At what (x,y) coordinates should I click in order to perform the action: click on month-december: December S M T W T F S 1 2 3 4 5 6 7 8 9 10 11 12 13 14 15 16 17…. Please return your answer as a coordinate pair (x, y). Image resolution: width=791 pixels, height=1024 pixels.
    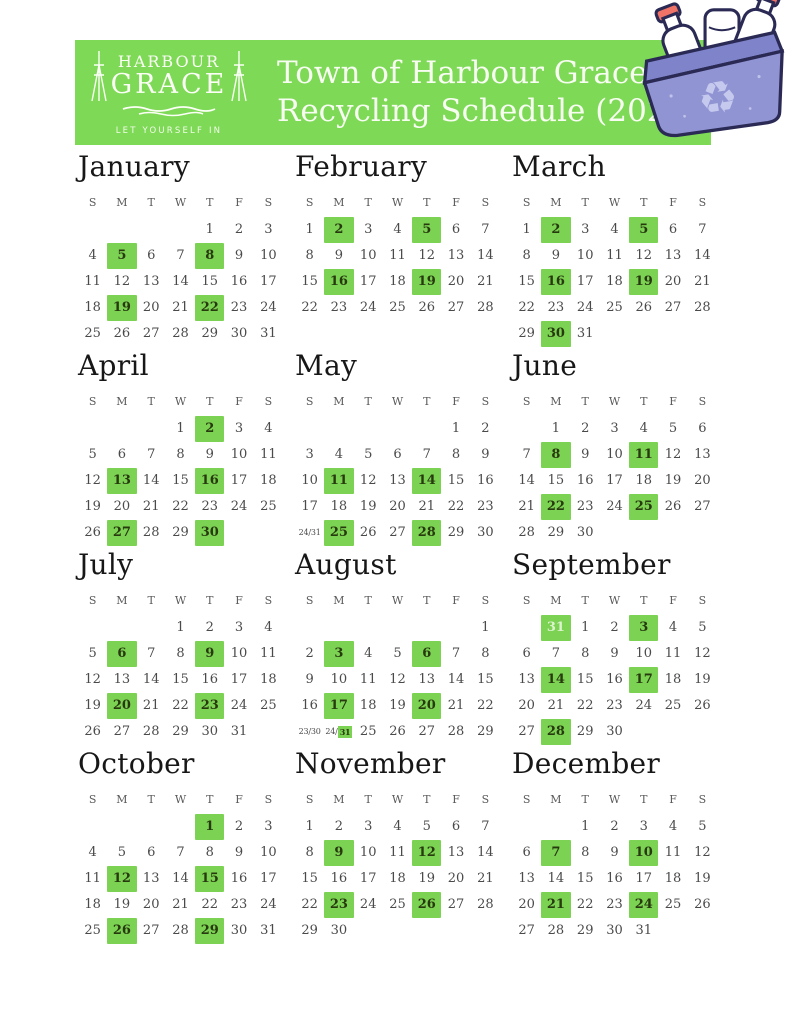
    Looking at the image, I should click on (614, 848).